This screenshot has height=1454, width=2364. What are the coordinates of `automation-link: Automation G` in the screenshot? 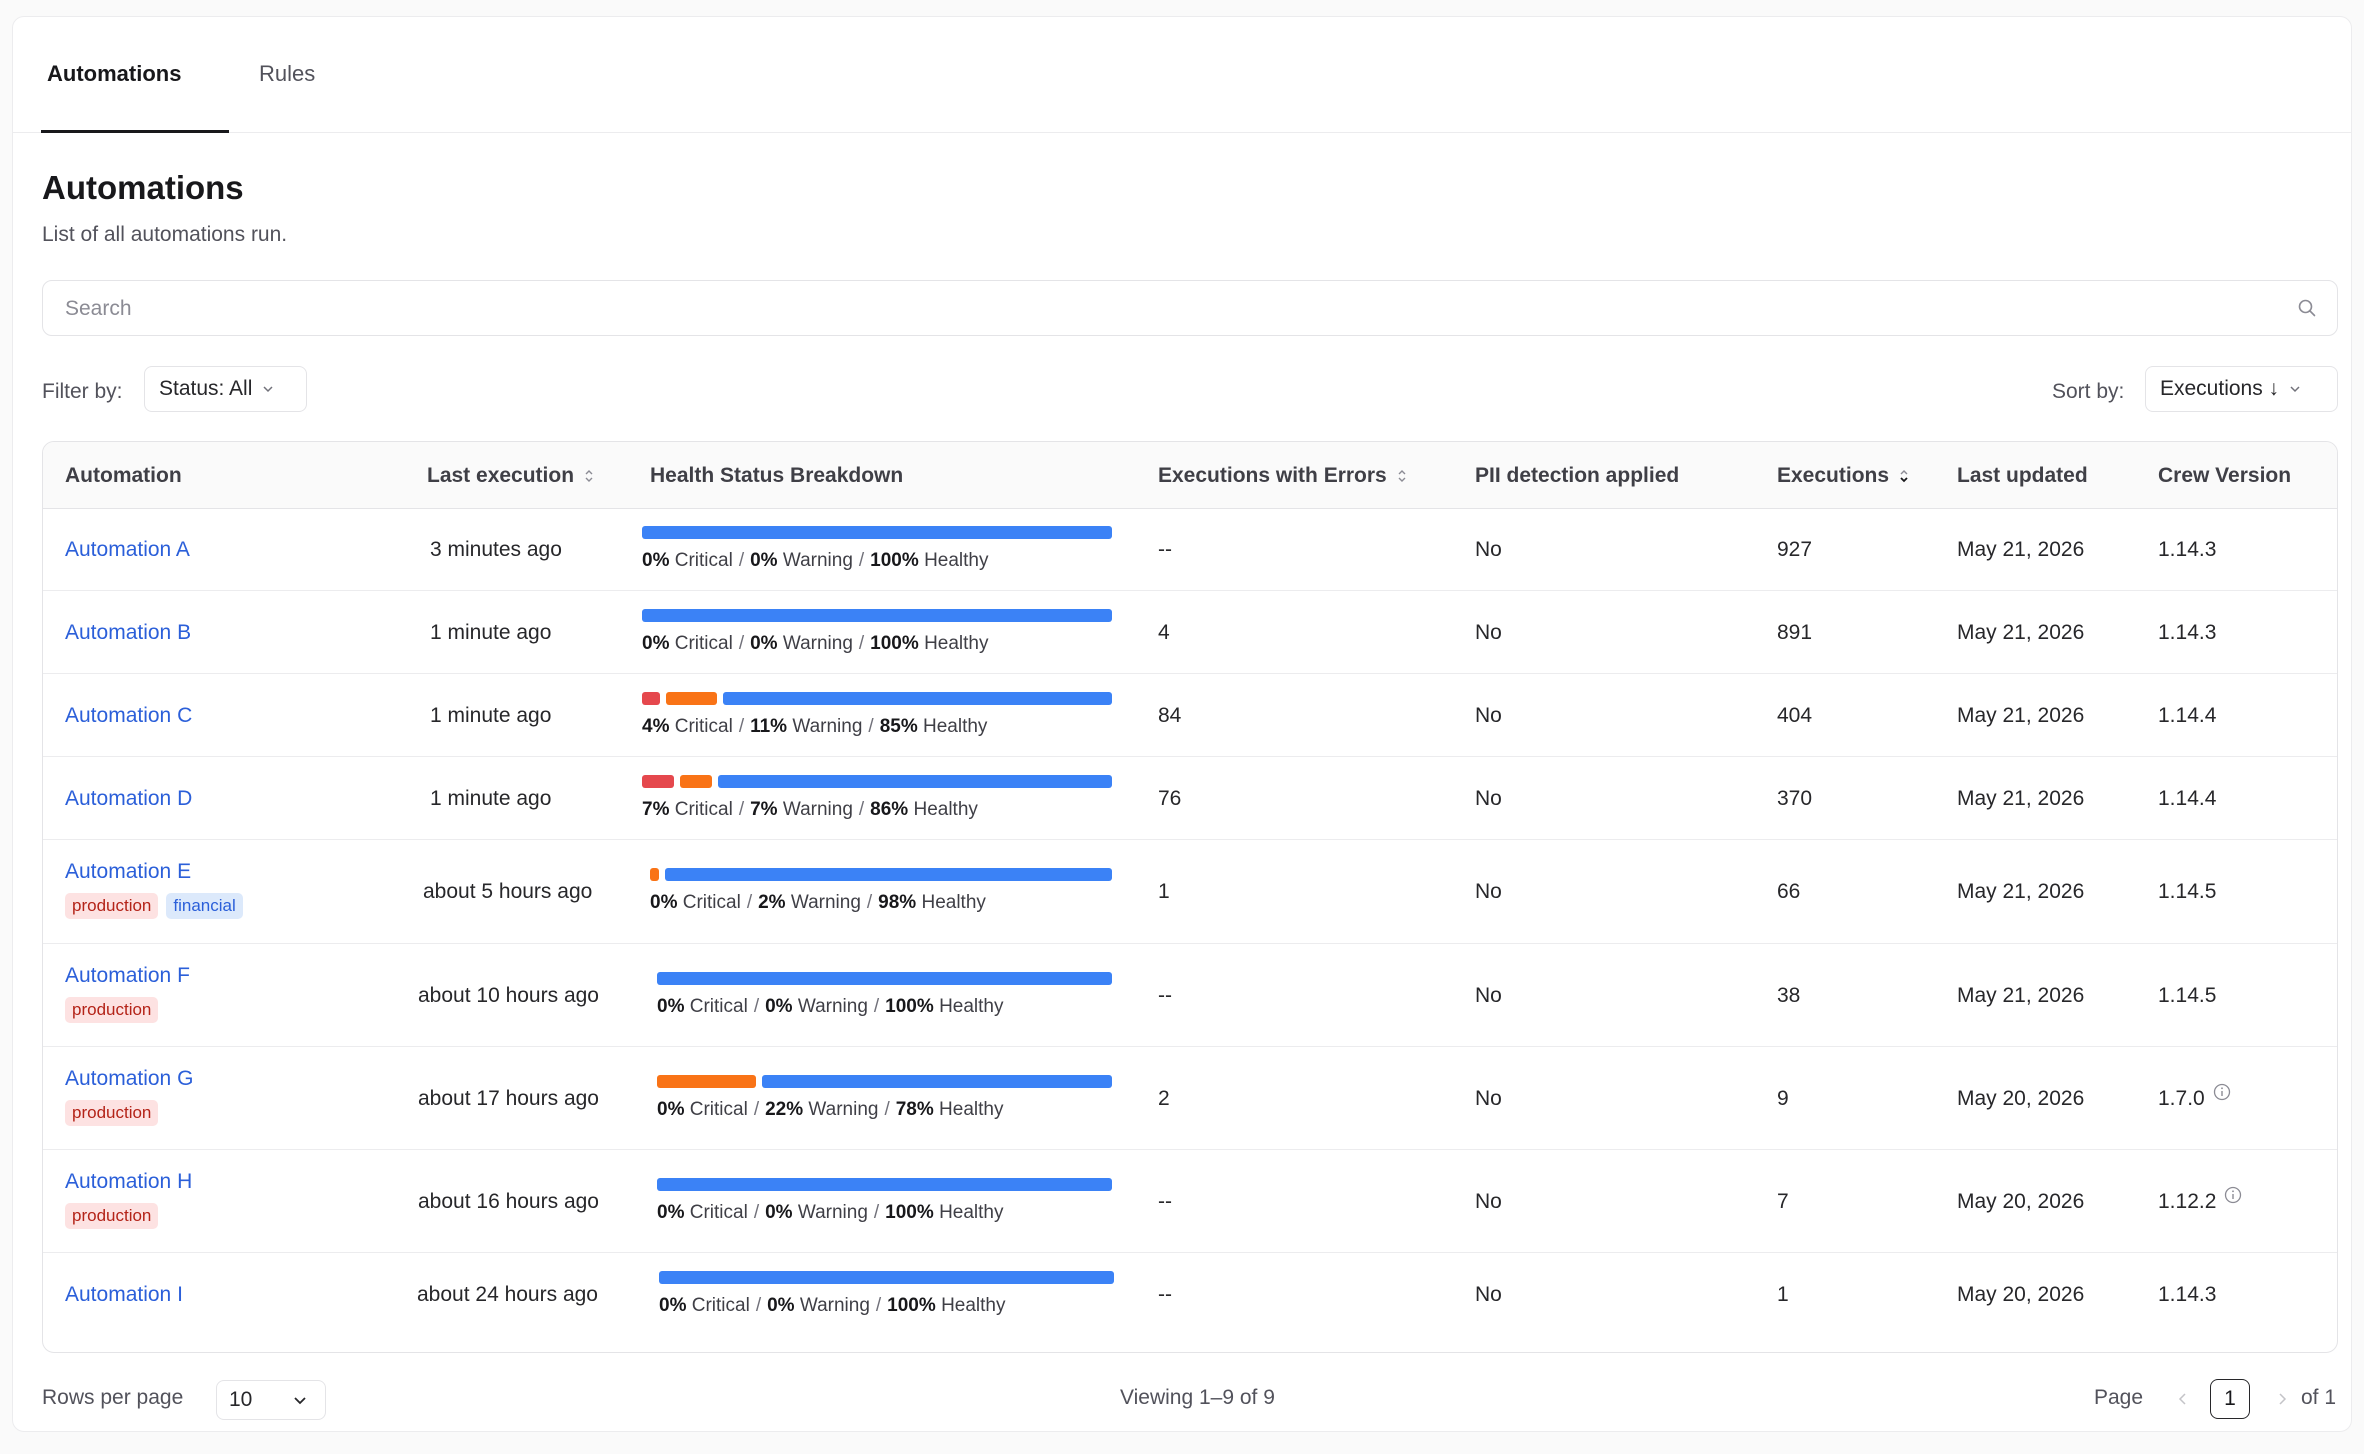 It's located at (129, 1078).